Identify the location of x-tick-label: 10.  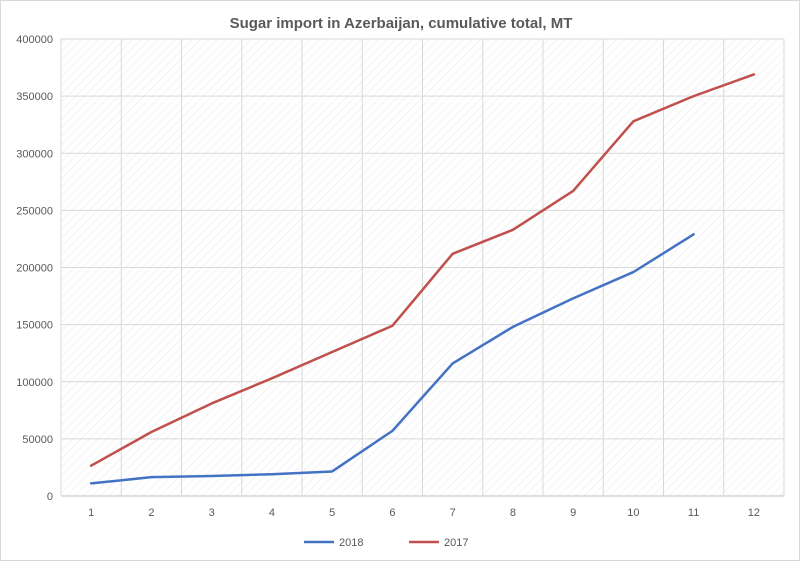
(633, 513).